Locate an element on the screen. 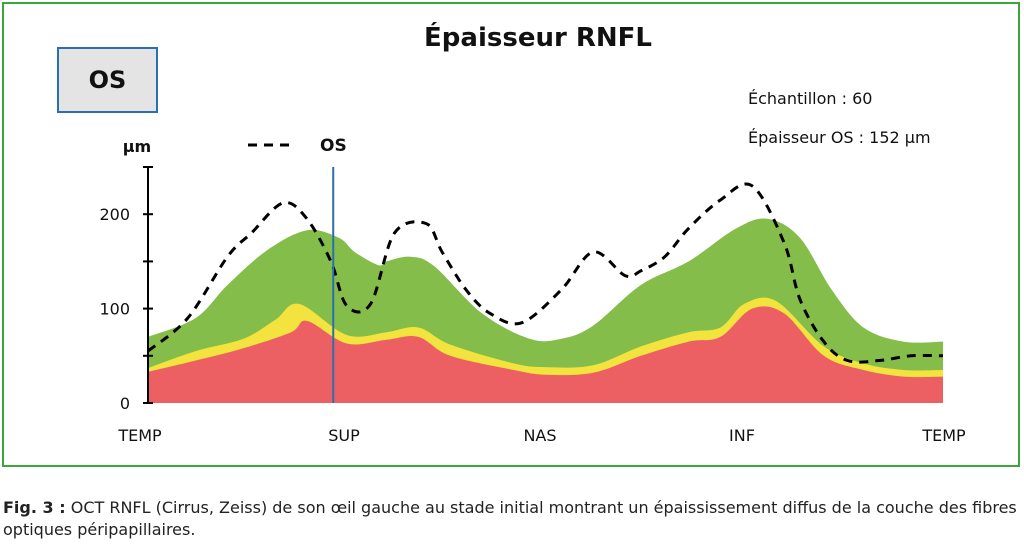 This screenshot has width=1024, height=548. y-tick-label: 100 is located at coordinates (114, 309).